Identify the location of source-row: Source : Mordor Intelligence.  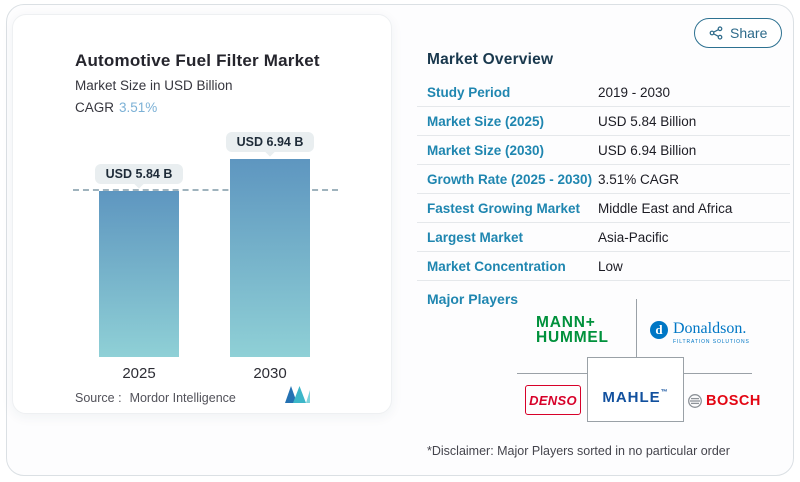
(155, 398).